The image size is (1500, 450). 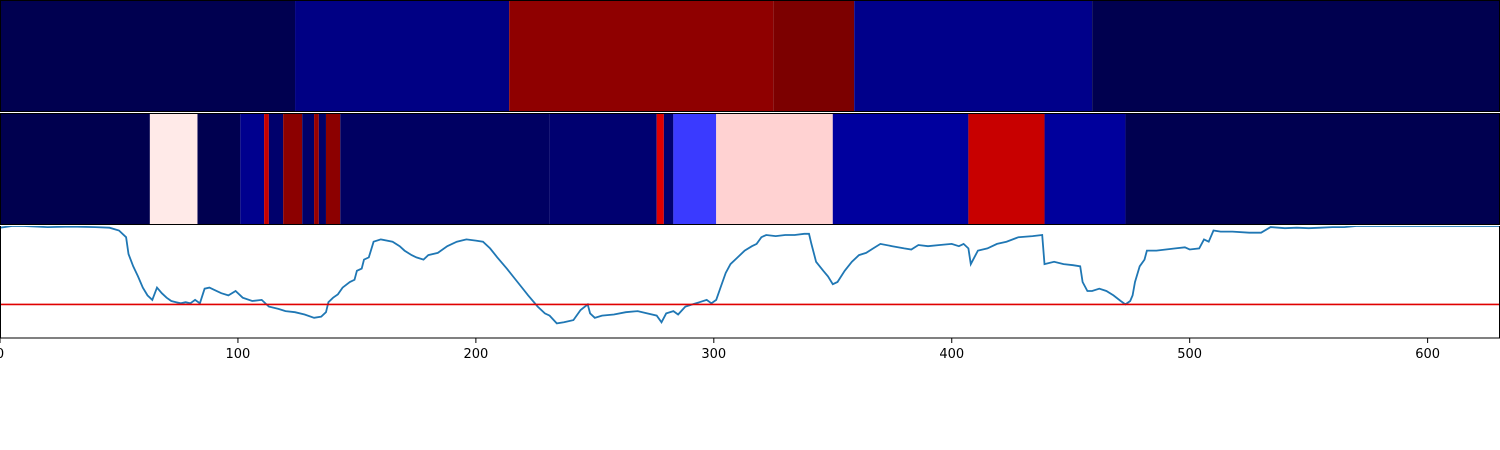 What do you see at coordinates (475, 354) in the screenshot?
I see `x-tick-label: 200` at bounding box center [475, 354].